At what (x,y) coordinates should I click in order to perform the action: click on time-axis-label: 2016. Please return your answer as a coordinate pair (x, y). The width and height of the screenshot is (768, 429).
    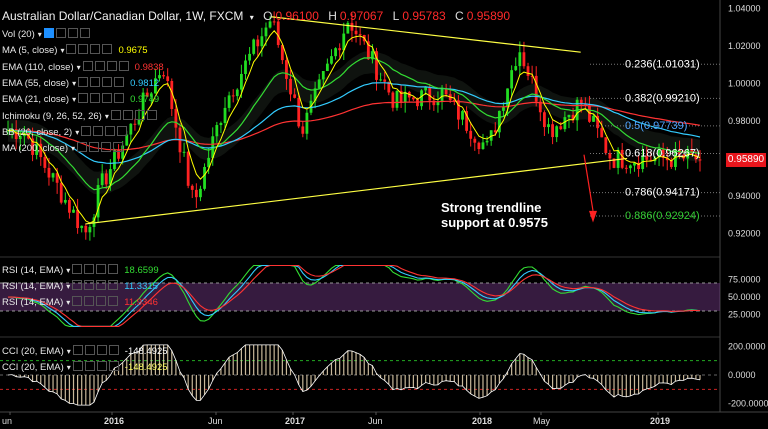
    Looking at the image, I should click on (114, 421).